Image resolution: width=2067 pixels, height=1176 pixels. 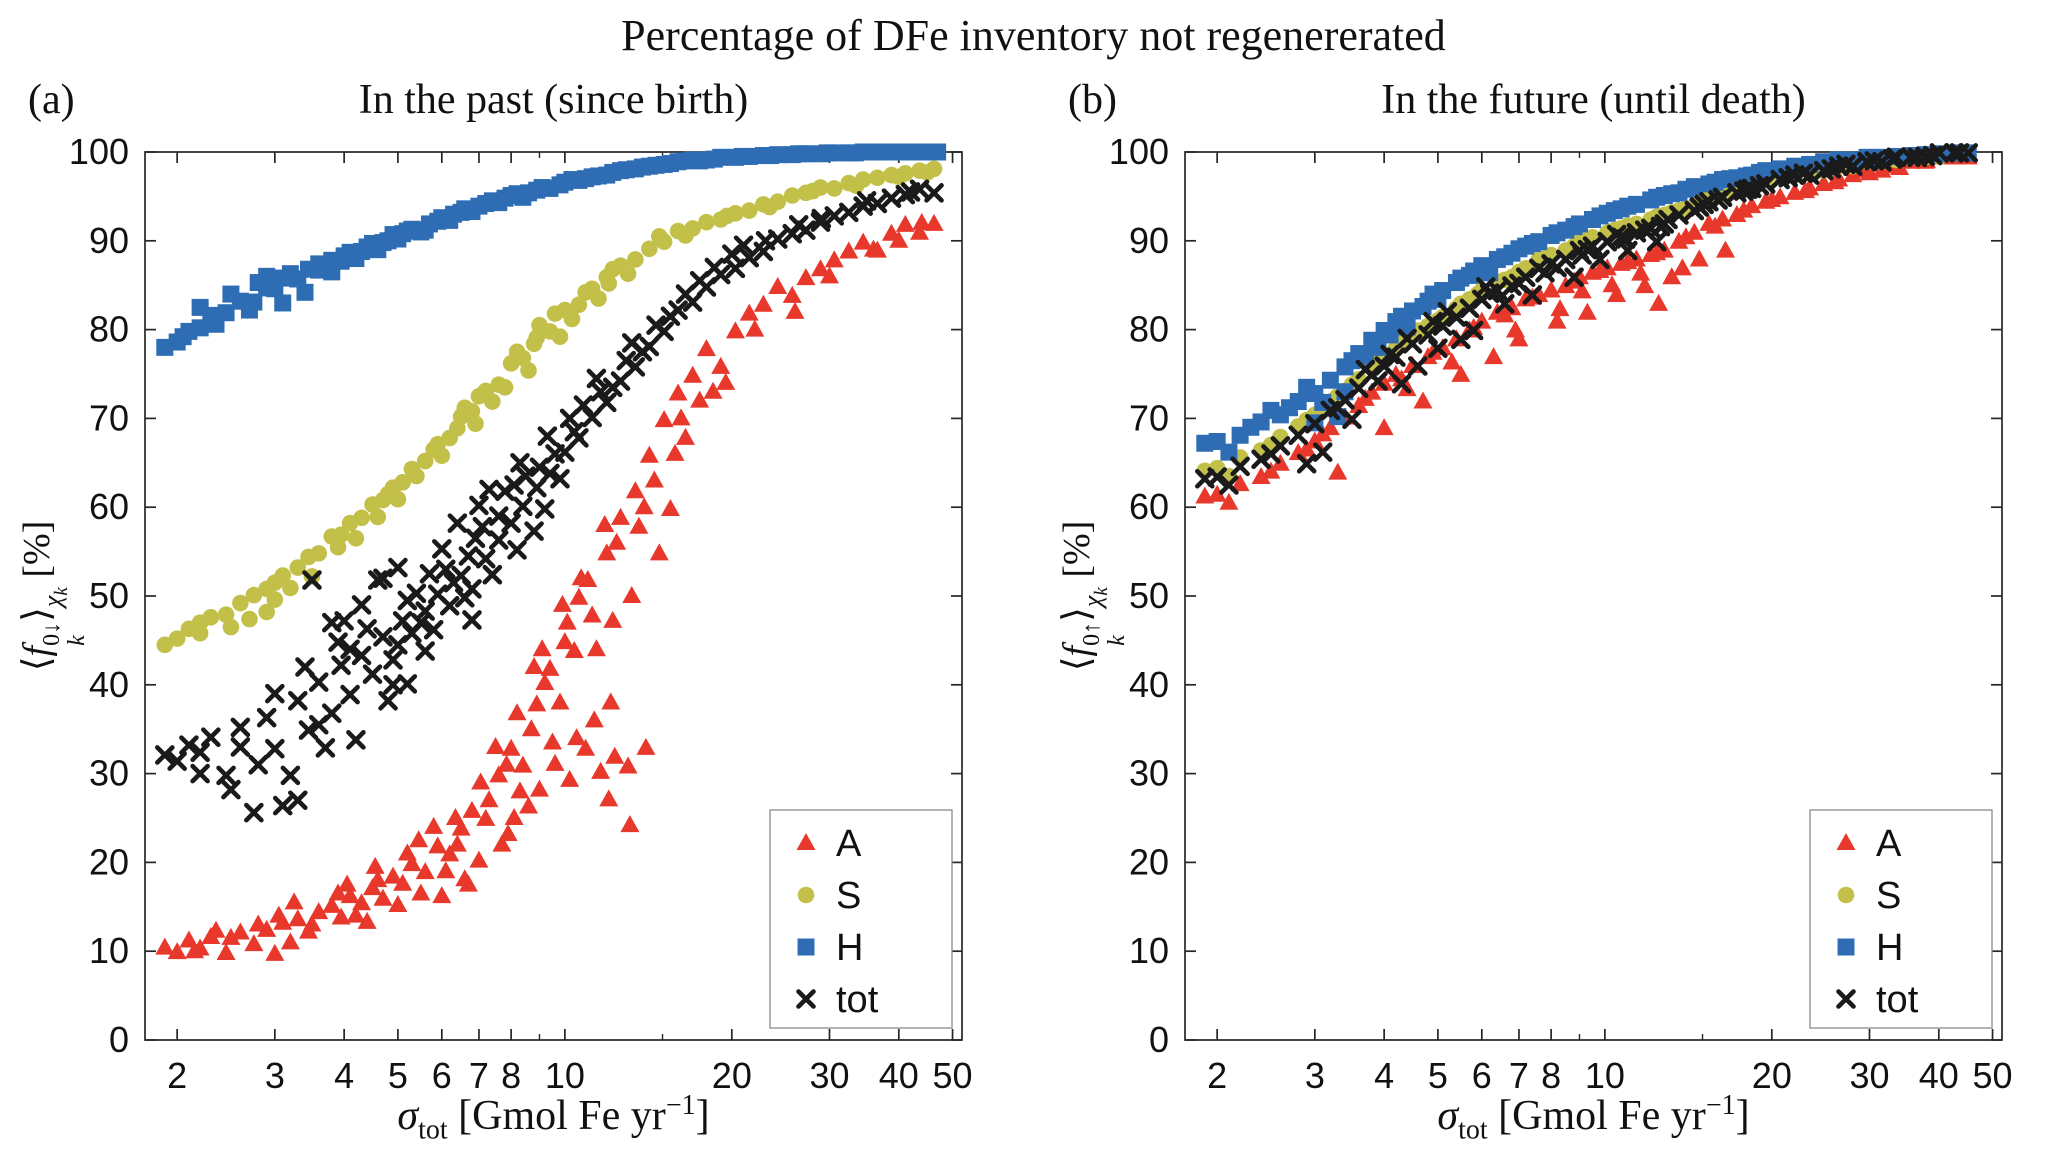 I want to click on panel-b-x-axis-label: σtot [Gmol Fe yr−1], so click(x=1593, y=1118).